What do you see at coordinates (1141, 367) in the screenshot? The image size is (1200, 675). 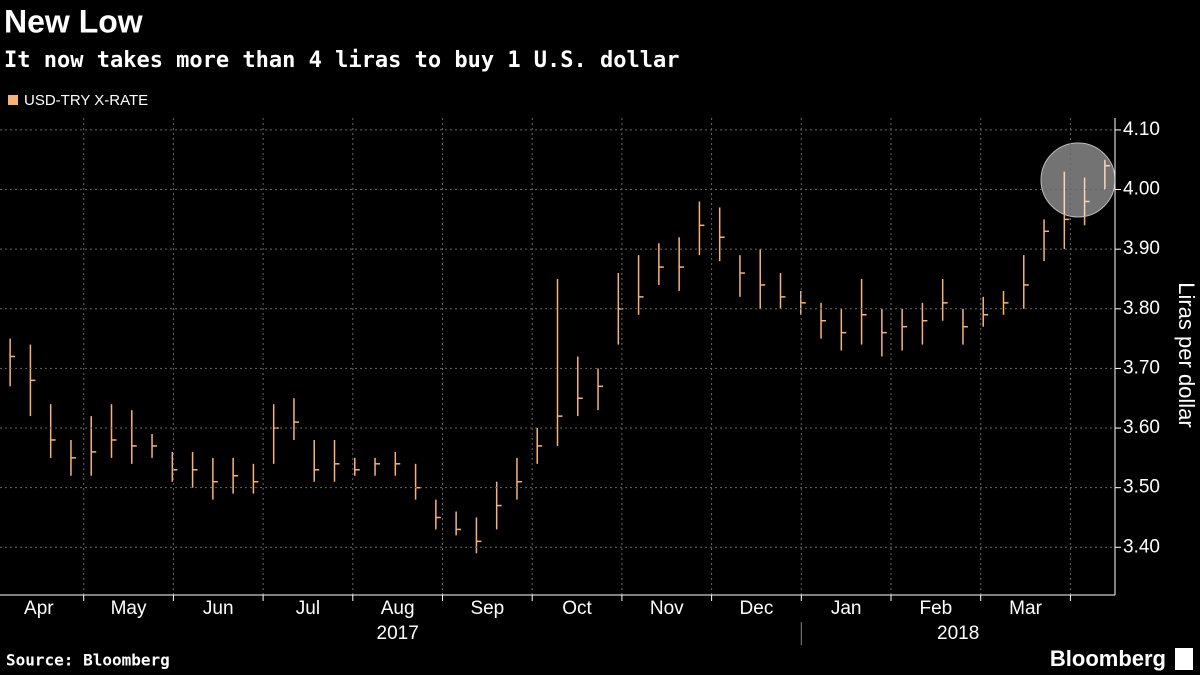 I see `y-tick-label: 3.70` at bounding box center [1141, 367].